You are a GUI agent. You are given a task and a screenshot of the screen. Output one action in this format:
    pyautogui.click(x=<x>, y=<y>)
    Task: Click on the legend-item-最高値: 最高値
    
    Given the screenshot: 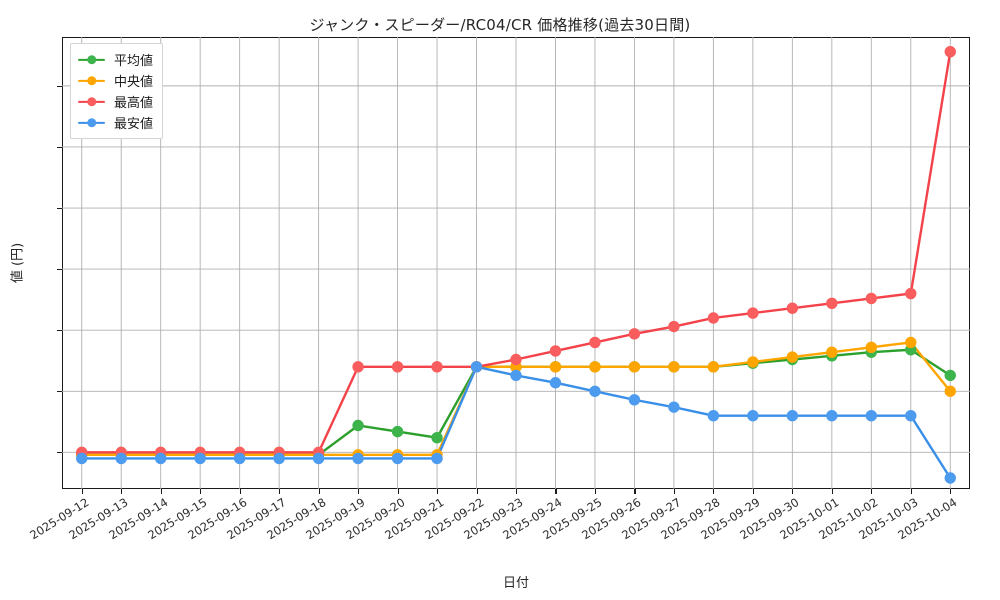 What is the action you would take?
    pyautogui.click(x=115, y=101)
    